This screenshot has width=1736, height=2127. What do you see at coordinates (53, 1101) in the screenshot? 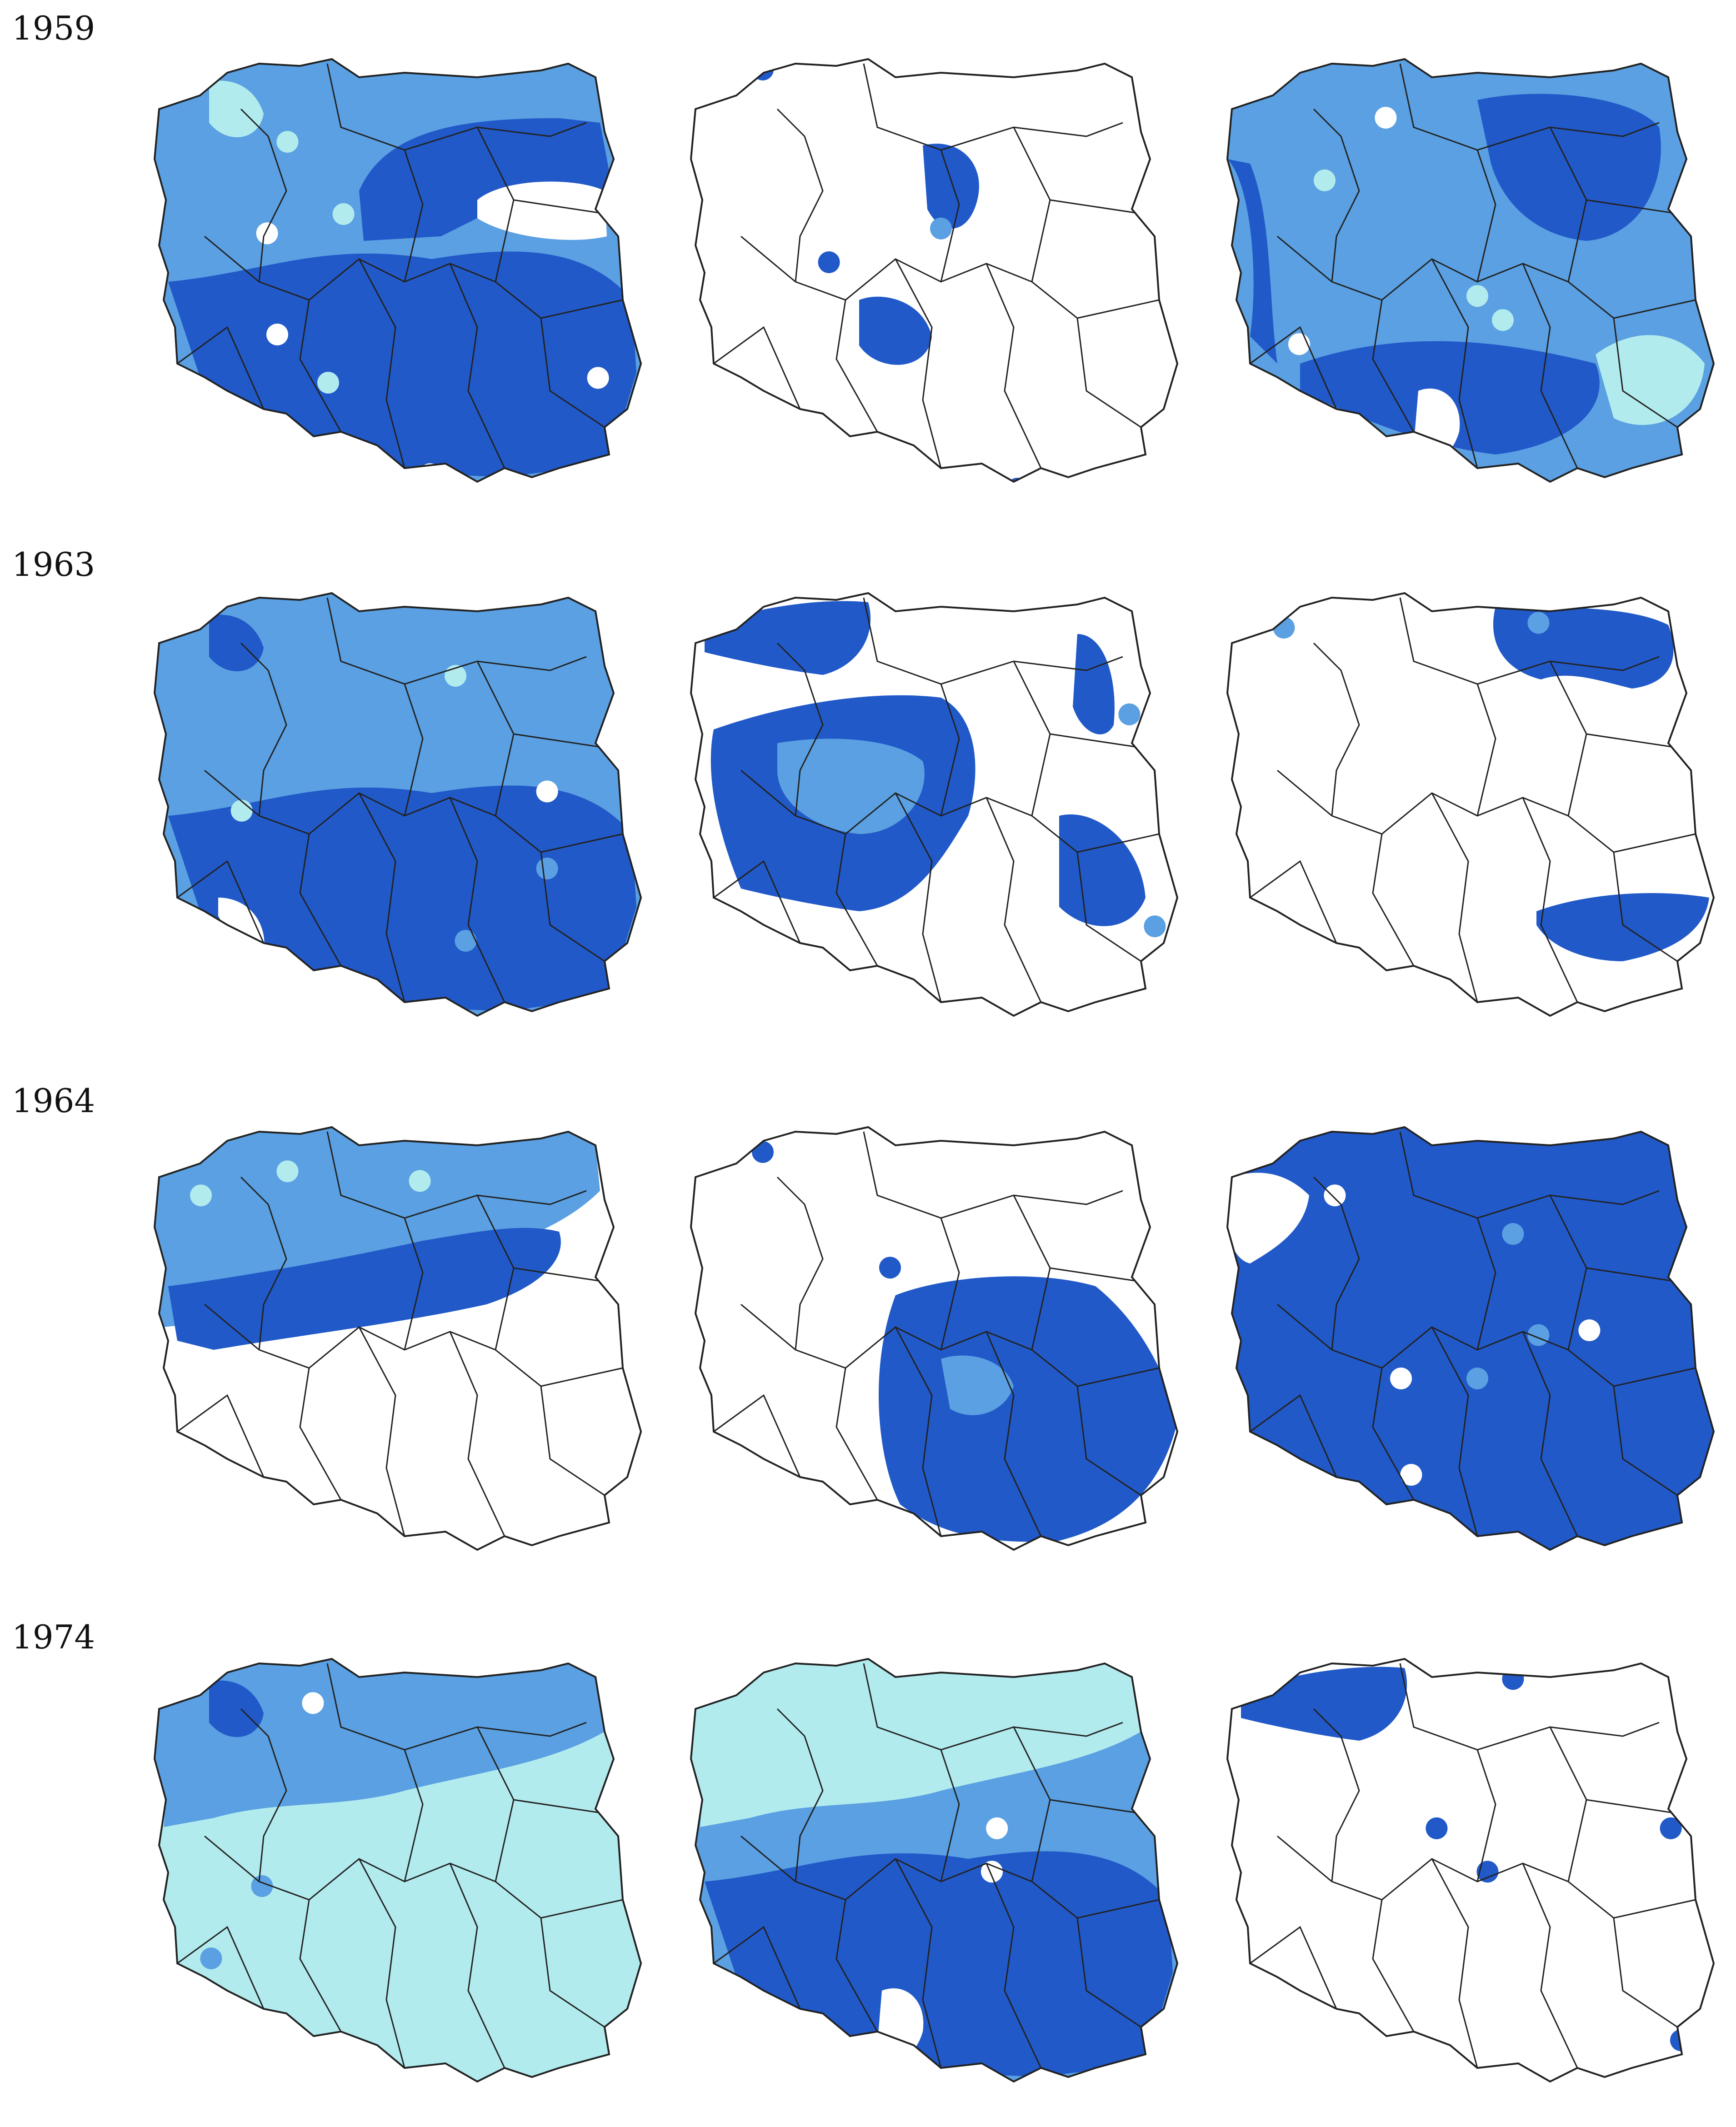
I see `year-label-1964: 1964` at bounding box center [53, 1101].